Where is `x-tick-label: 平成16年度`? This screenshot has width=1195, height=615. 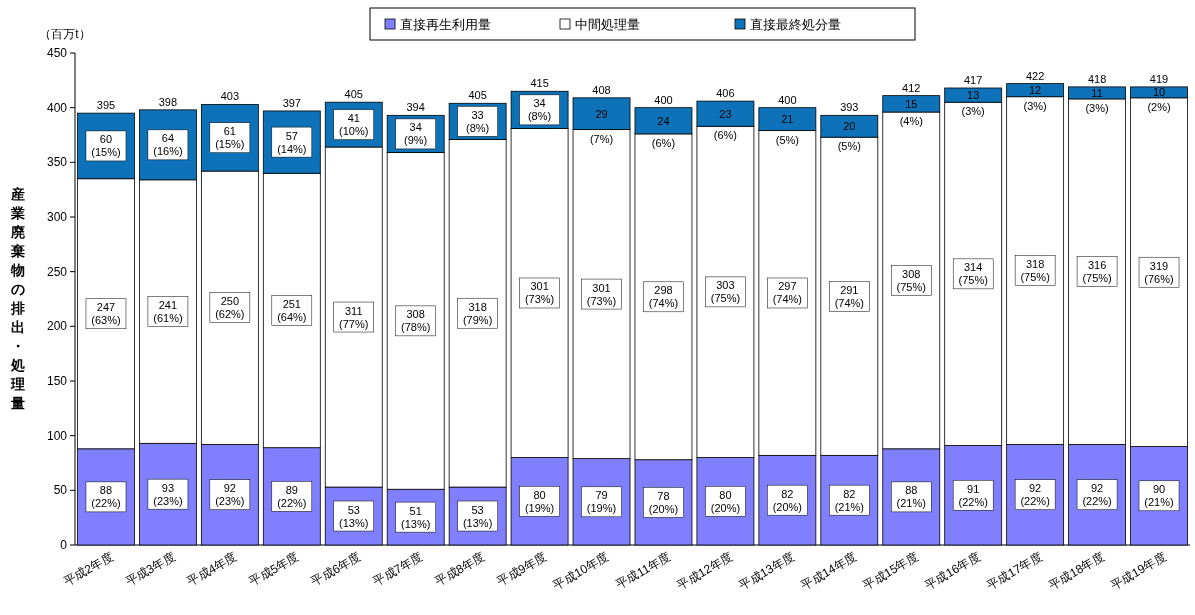 x-tick-label: 平成16年度 is located at coordinates (952, 571).